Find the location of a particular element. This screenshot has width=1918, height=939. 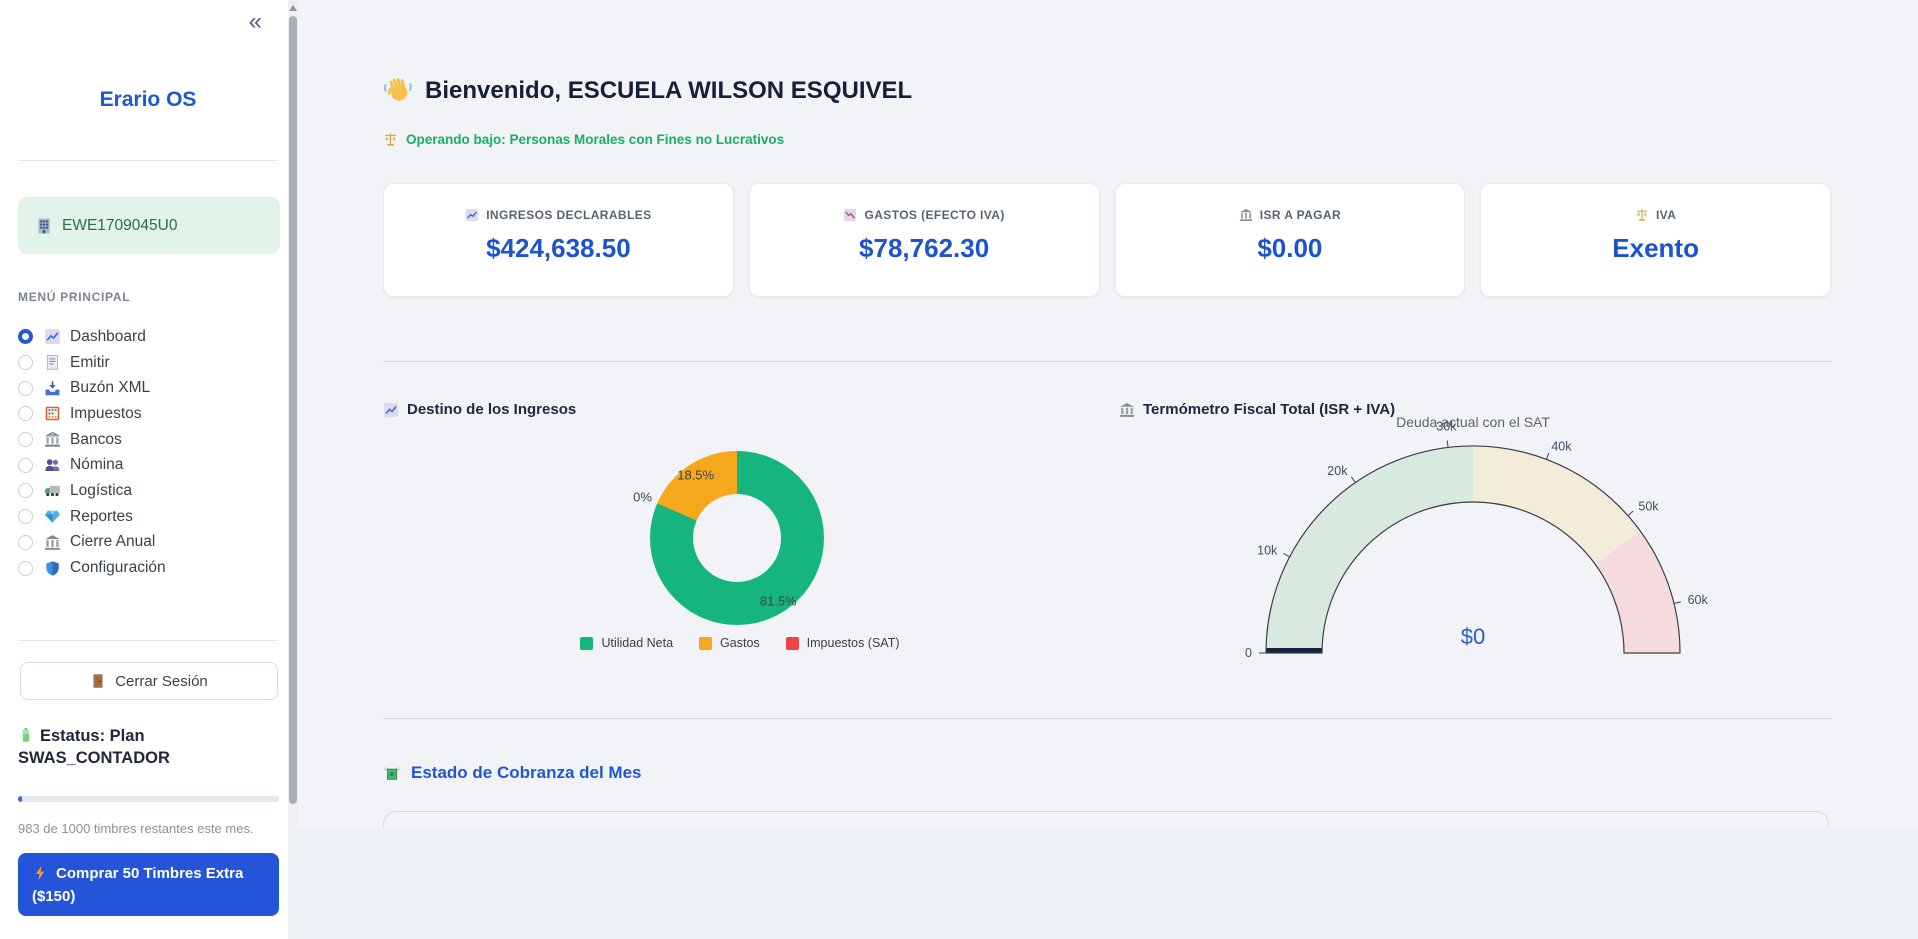

gauge-outline is located at coordinates (1473, 549).